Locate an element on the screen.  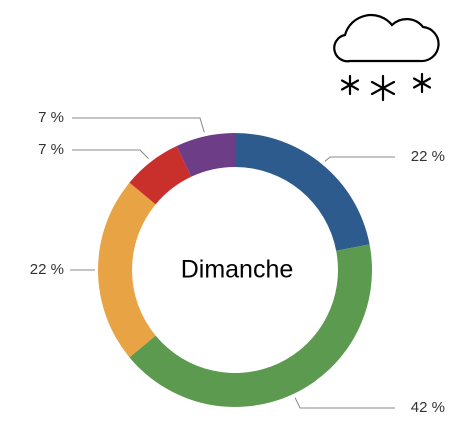
data-label: 42 % is located at coordinates (428, 407).